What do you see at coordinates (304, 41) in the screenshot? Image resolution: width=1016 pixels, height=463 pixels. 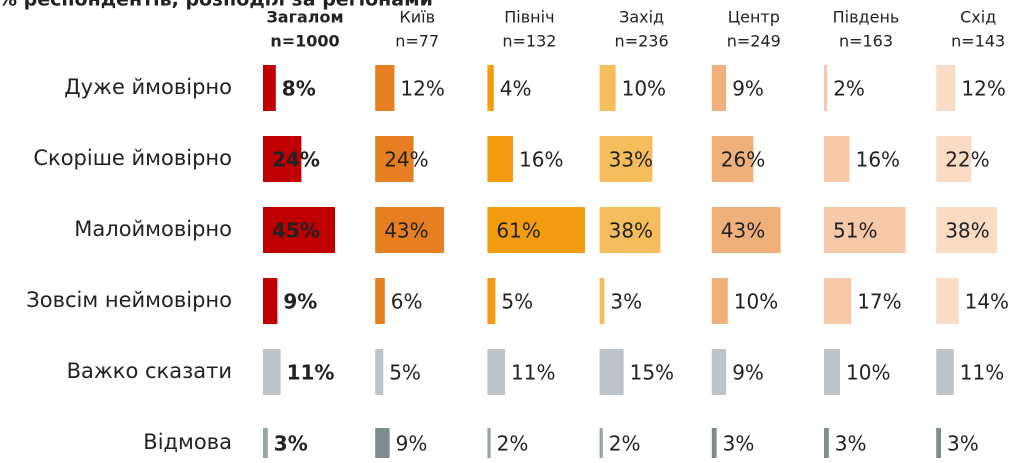 I see `column-n: n=1000` at bounding box center [304, 41].